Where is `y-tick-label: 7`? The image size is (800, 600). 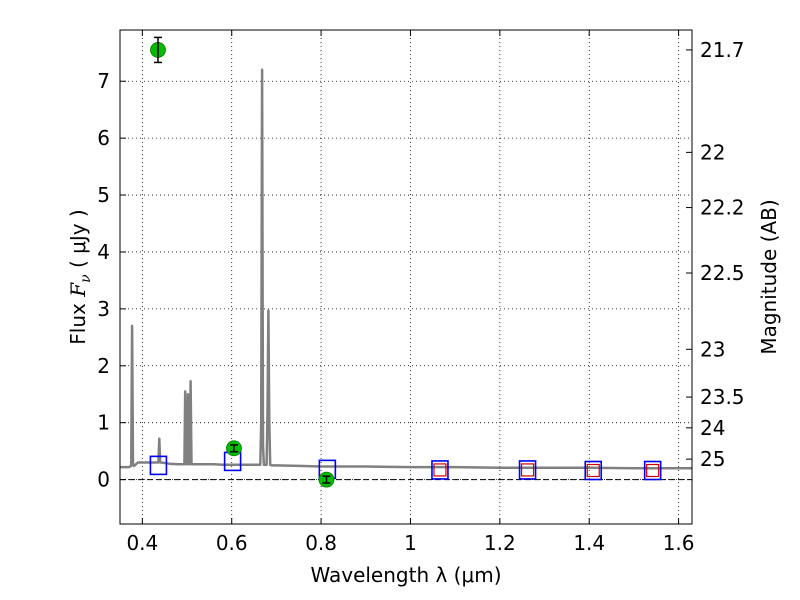
y-tick-label: 7 is located at coordinates (103, 81).